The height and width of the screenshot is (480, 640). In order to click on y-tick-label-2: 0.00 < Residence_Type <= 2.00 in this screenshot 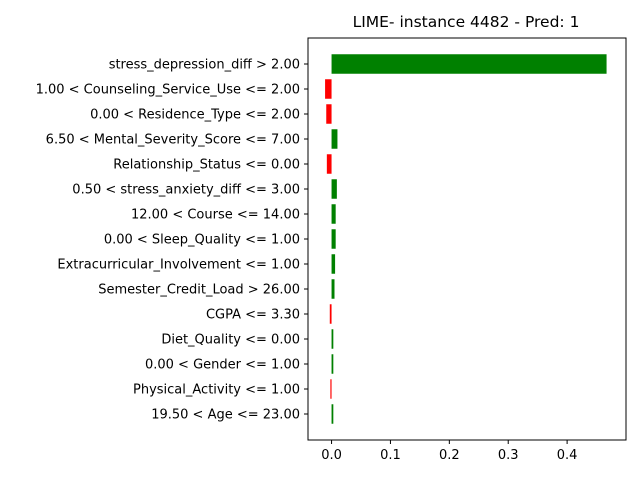, I will do `click(195, 115)`.